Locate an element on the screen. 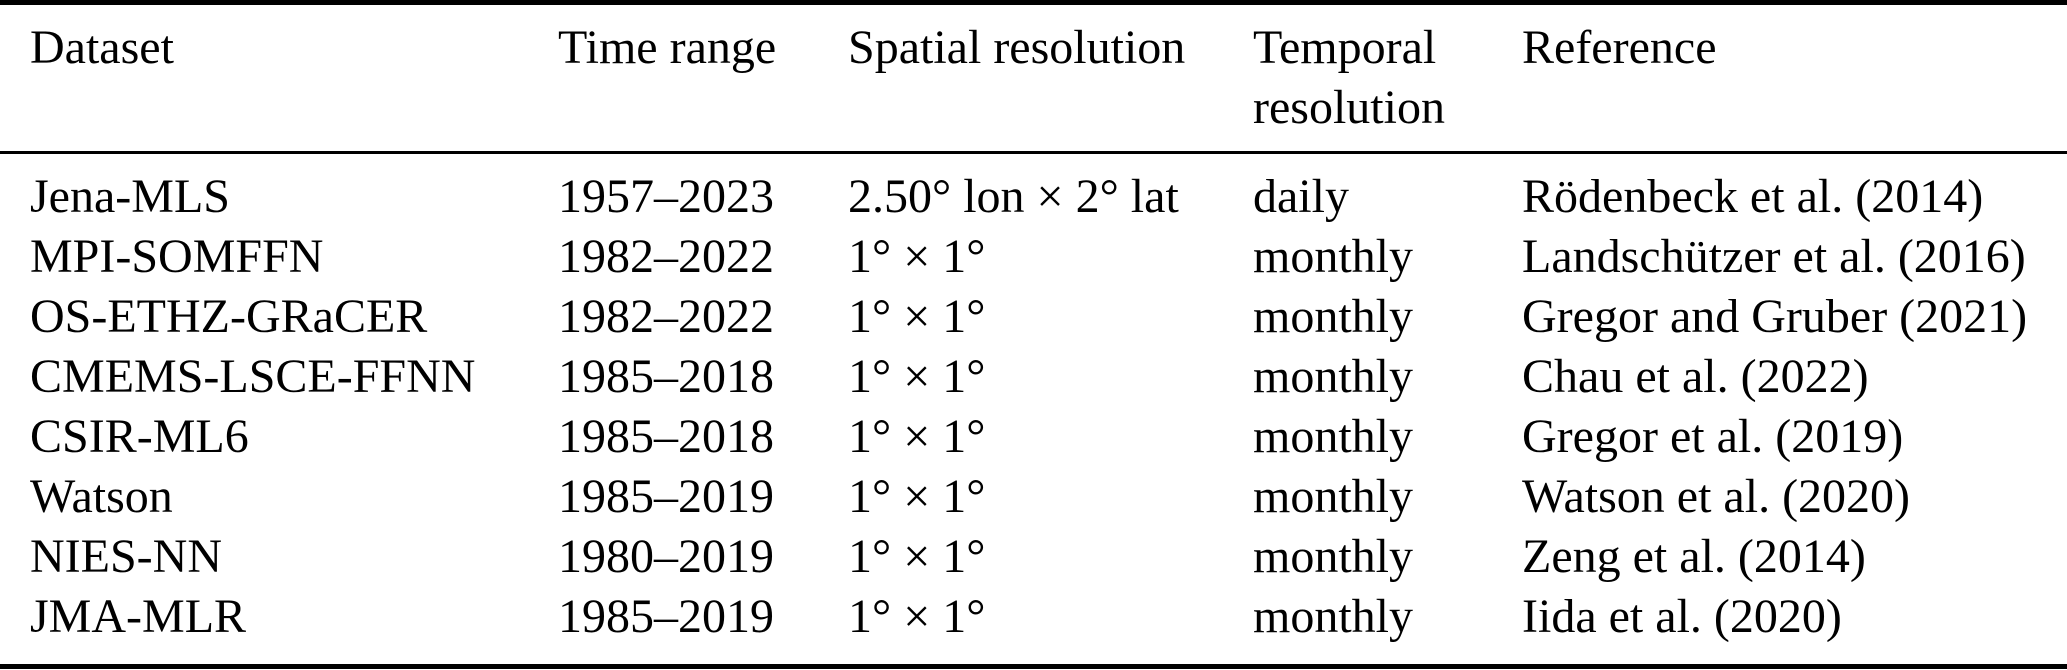 This screenshot has height=670, width=2067. cell-time-range: 1980–2019 is located at coordinates (666, 556).